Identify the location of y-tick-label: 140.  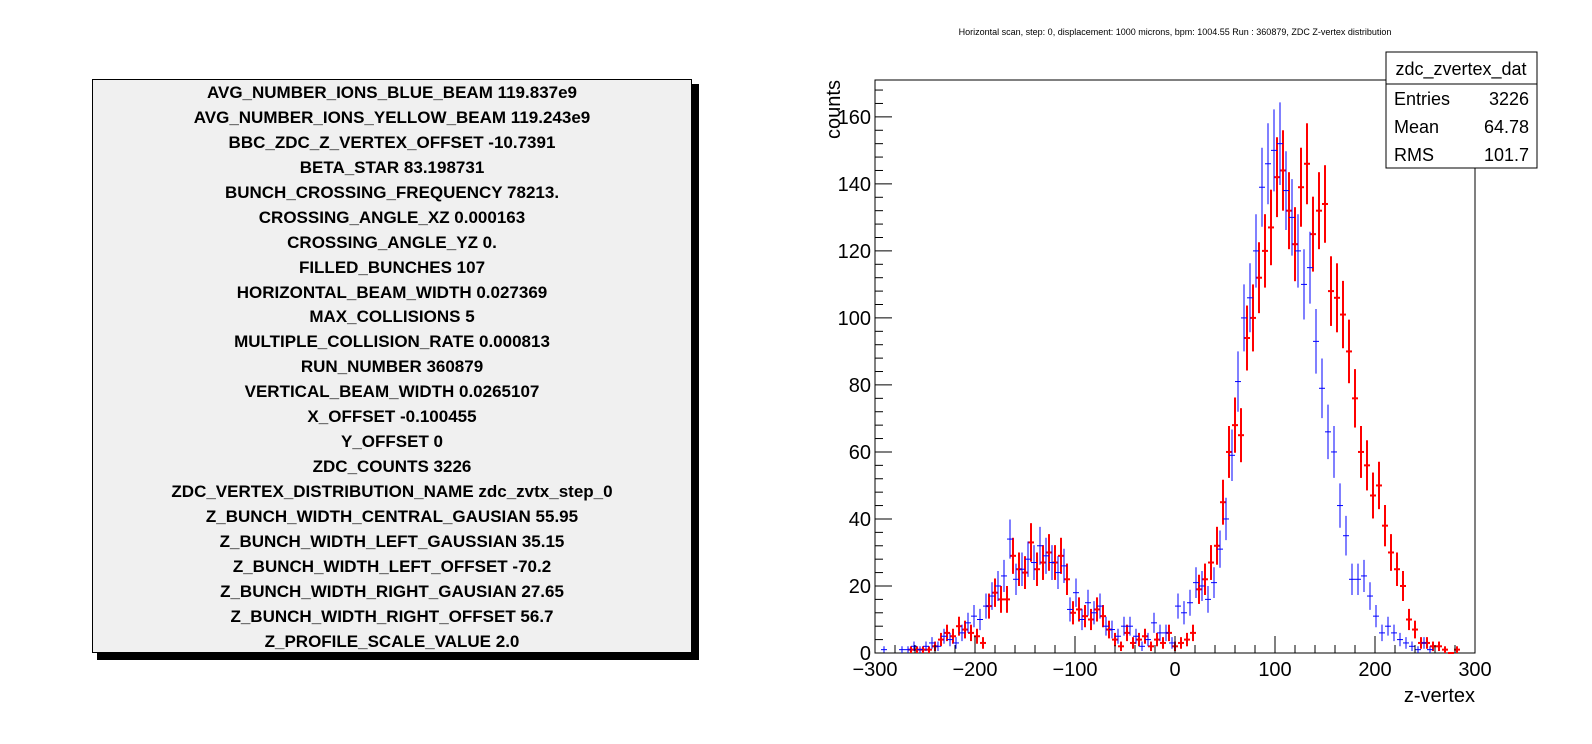
(854, 185).